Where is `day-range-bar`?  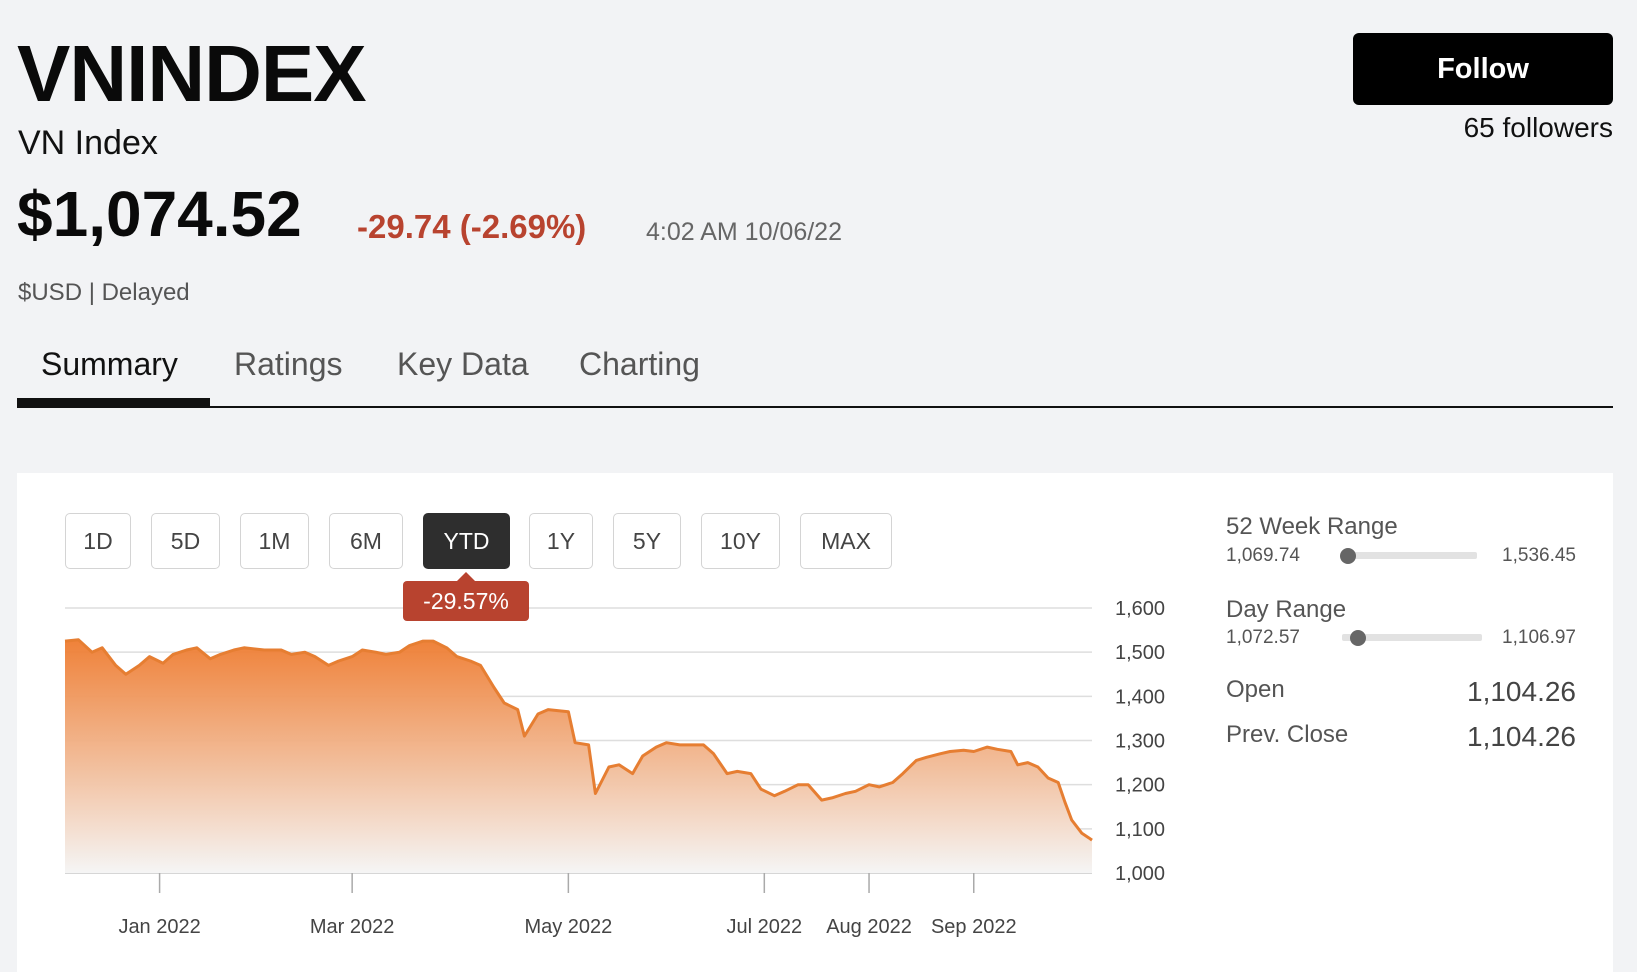
day-range-bar is located at coordinates (1412, 637).